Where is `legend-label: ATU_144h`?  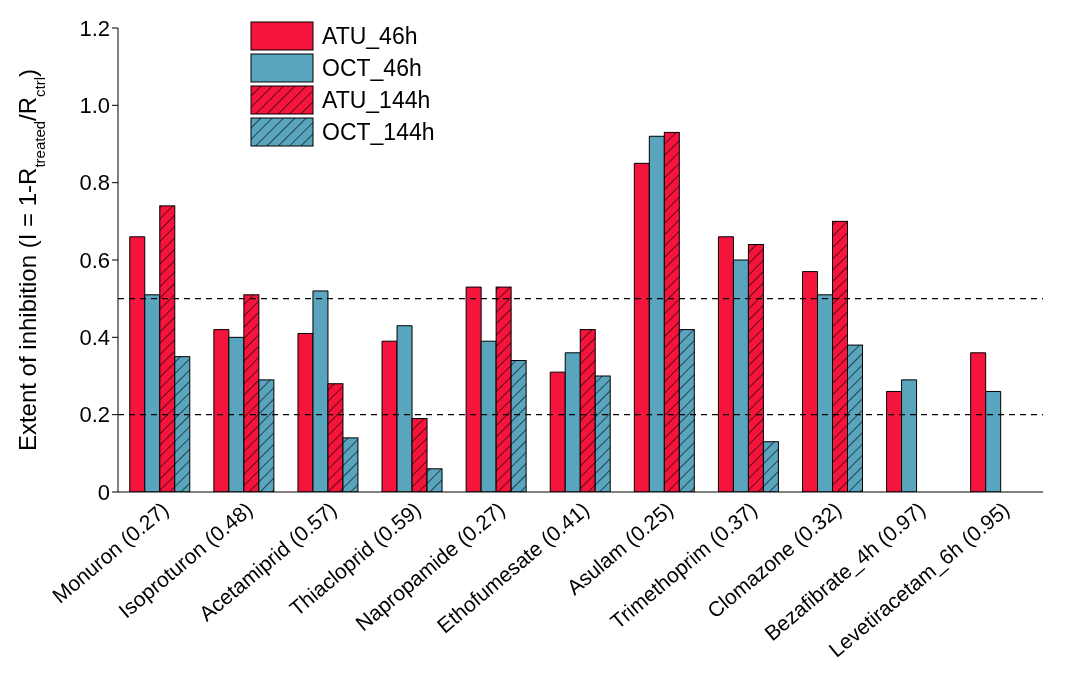
legend-label: ATU_144h is located at coordinates (376, 100).